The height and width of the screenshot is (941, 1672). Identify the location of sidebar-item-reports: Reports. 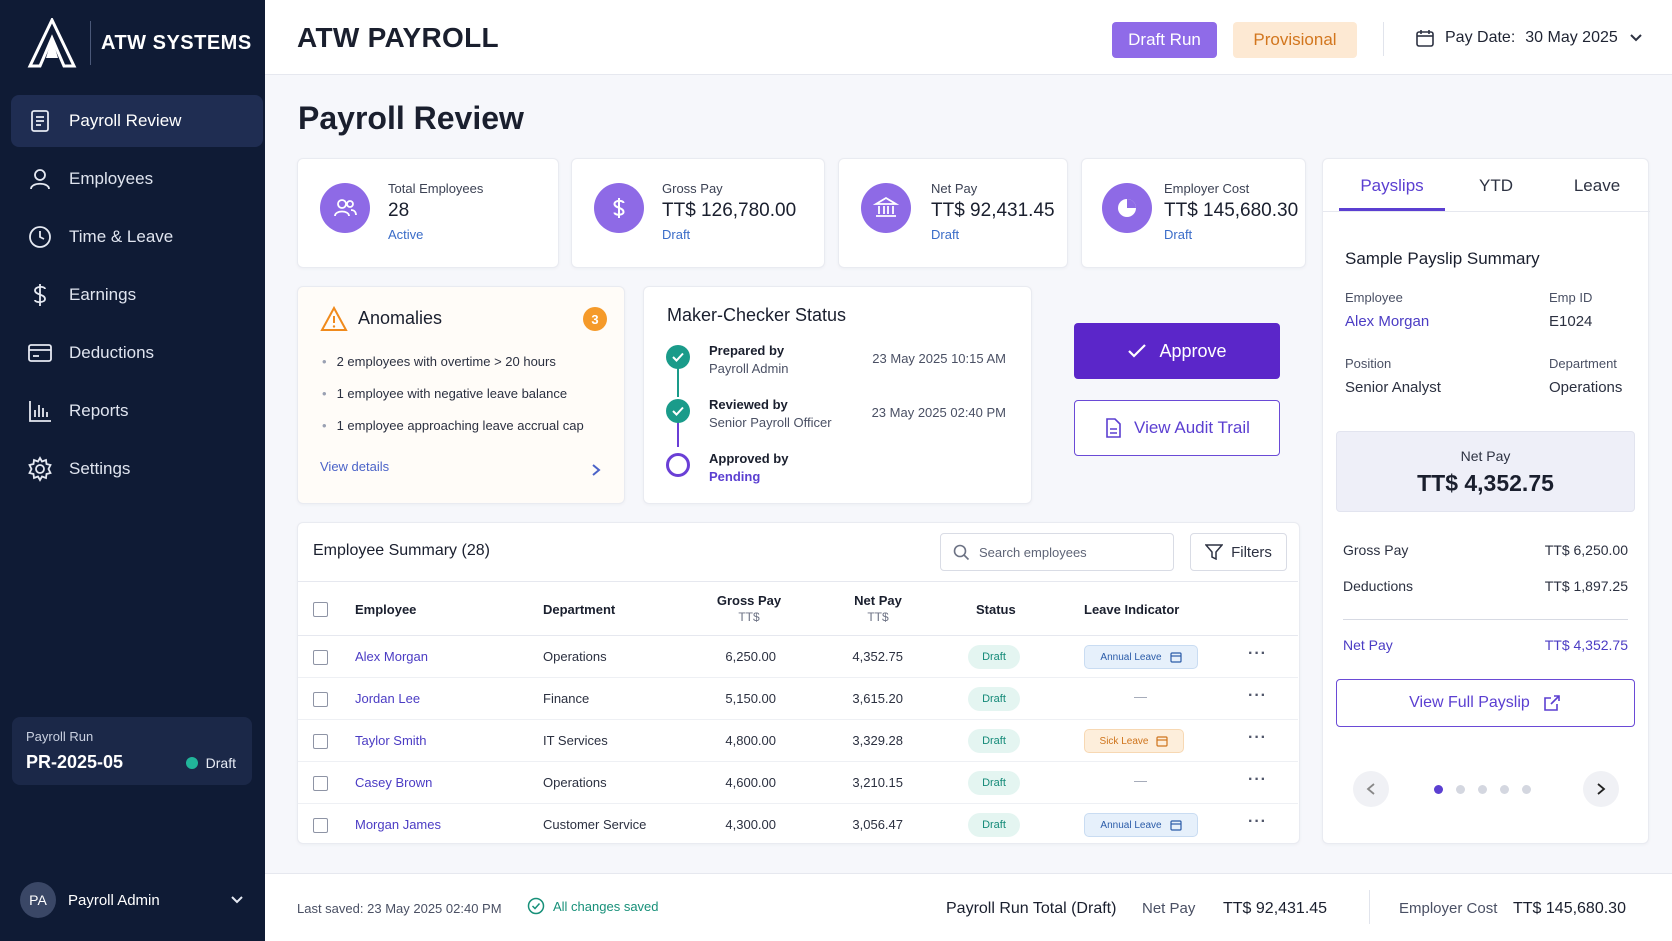
(137, 411).